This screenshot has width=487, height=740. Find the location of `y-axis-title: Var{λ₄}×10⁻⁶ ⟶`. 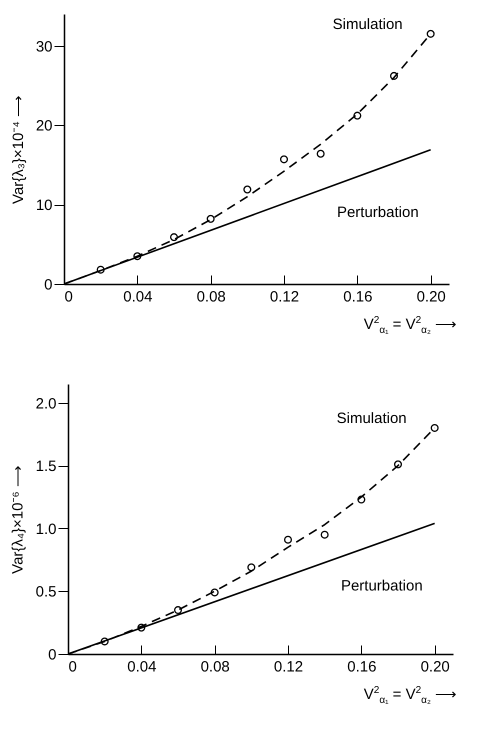

y-axis-title: Var{λ₄}×10⁻⁶ ⟶ is located at coordinates (18, 519).